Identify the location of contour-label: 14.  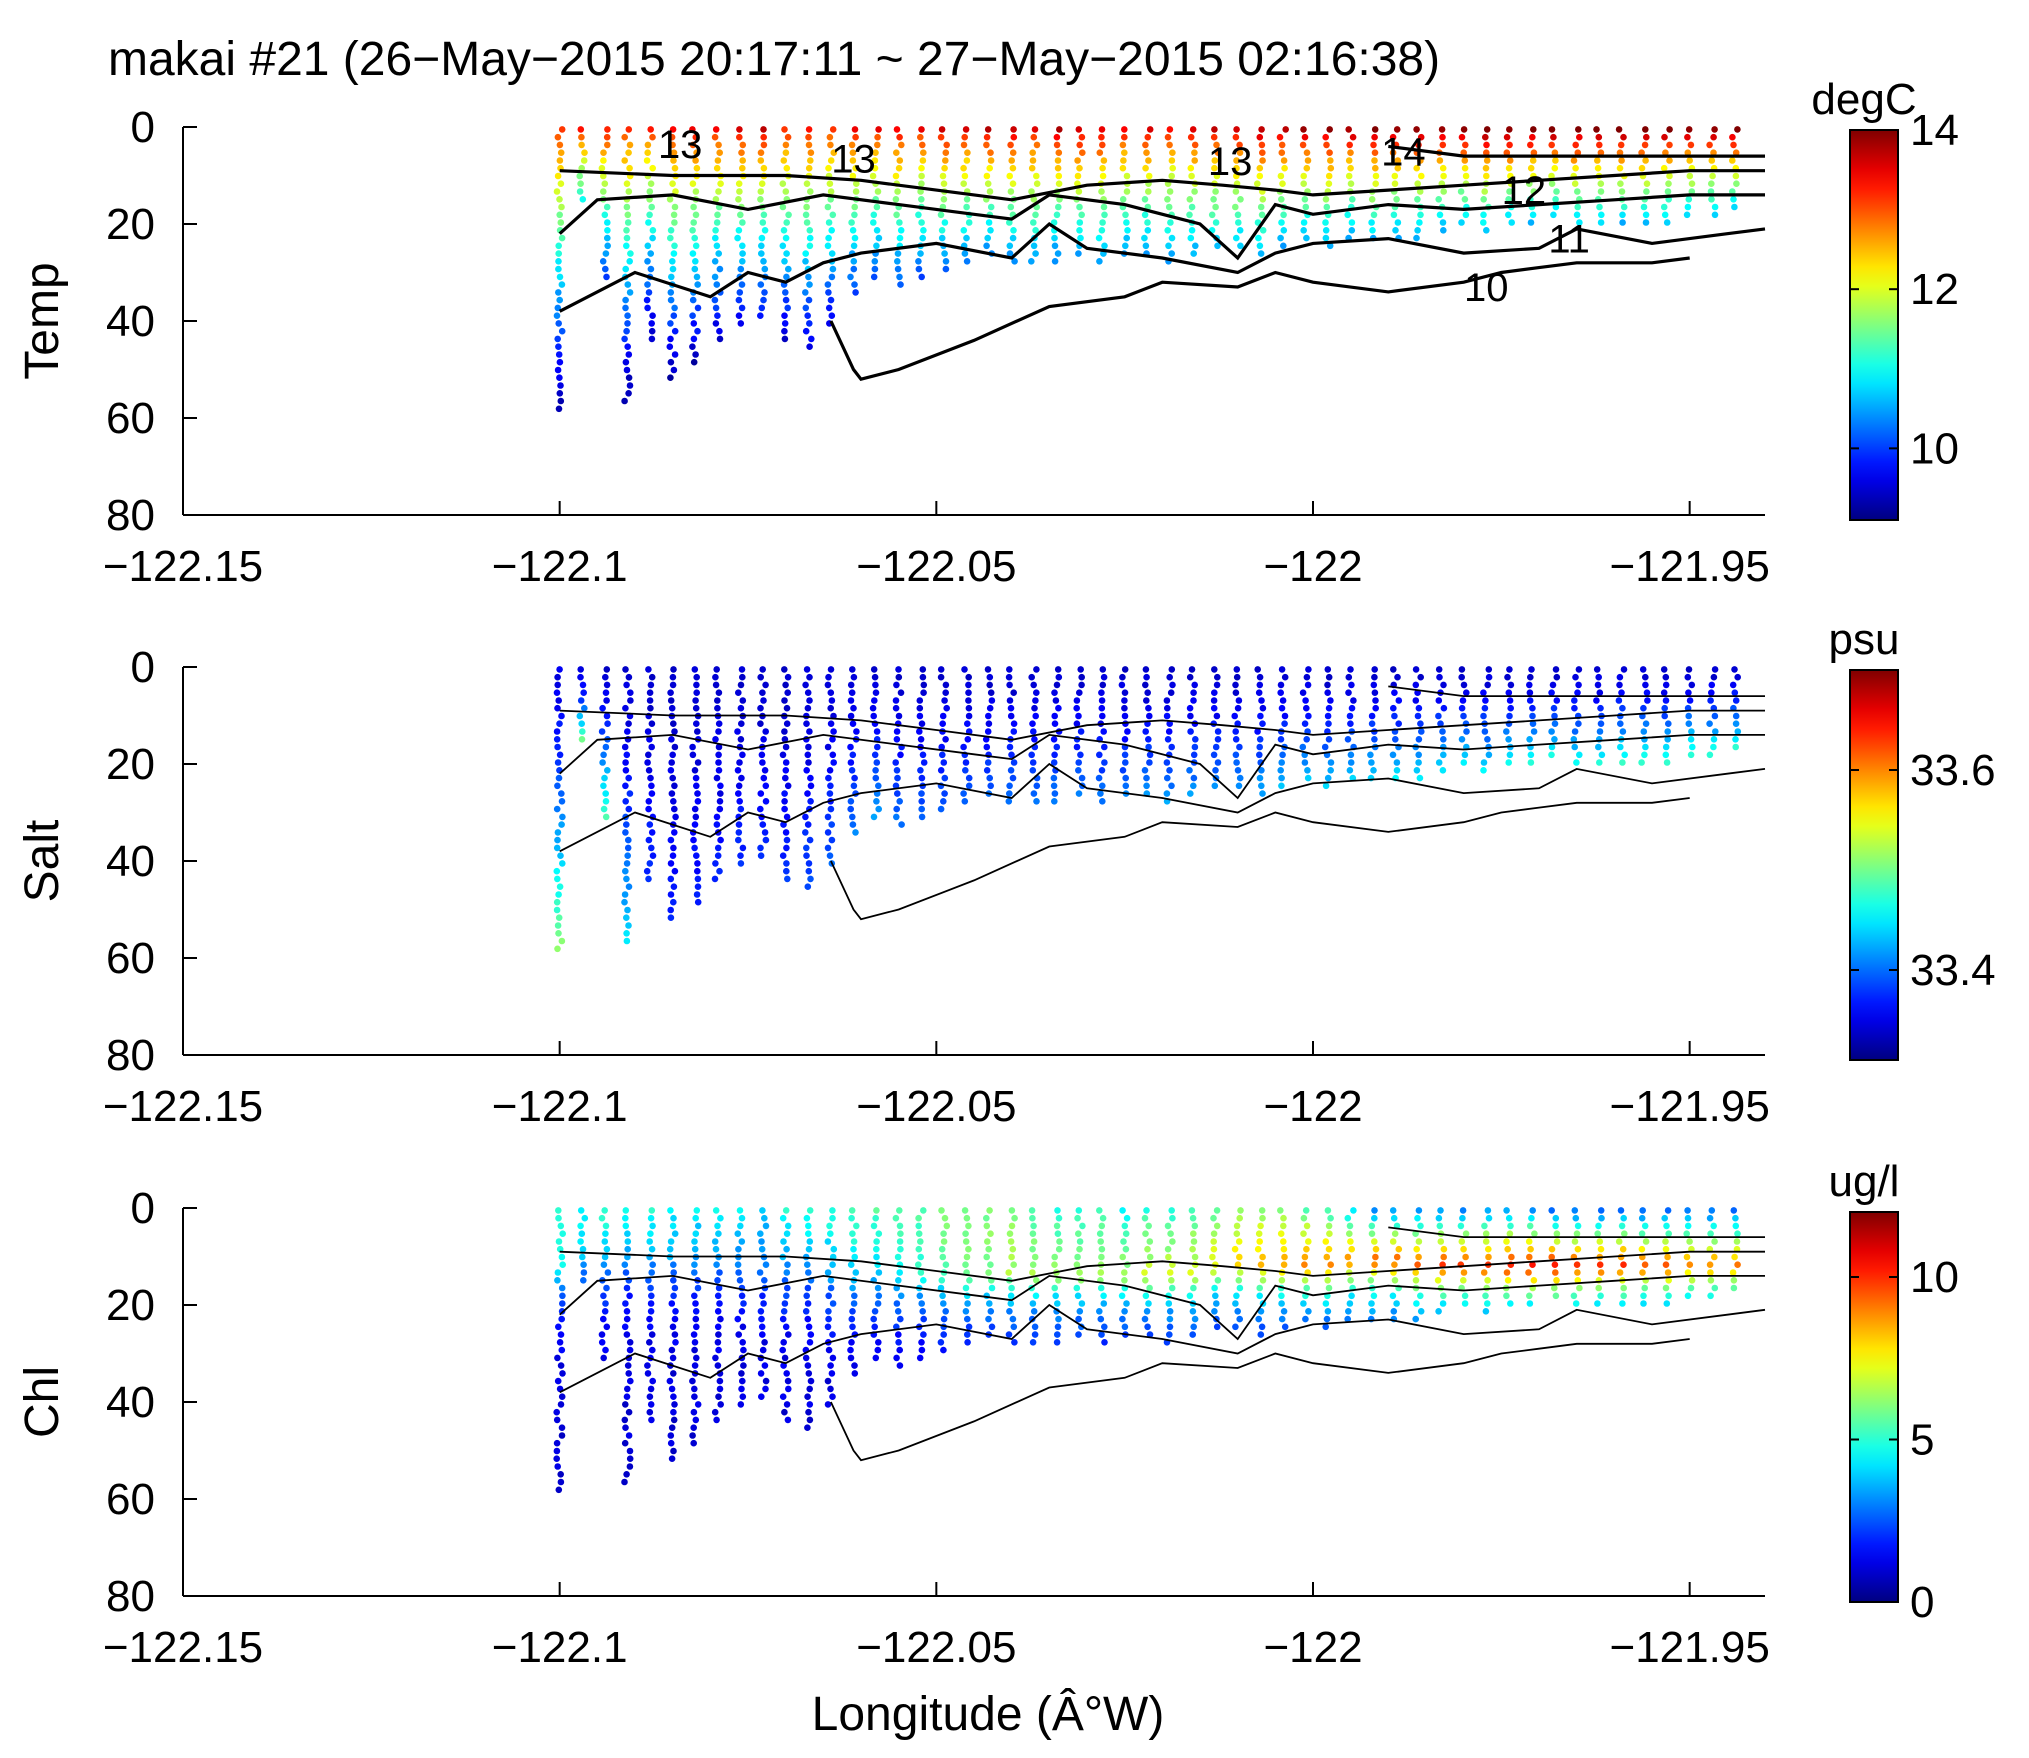
(1403, 152).